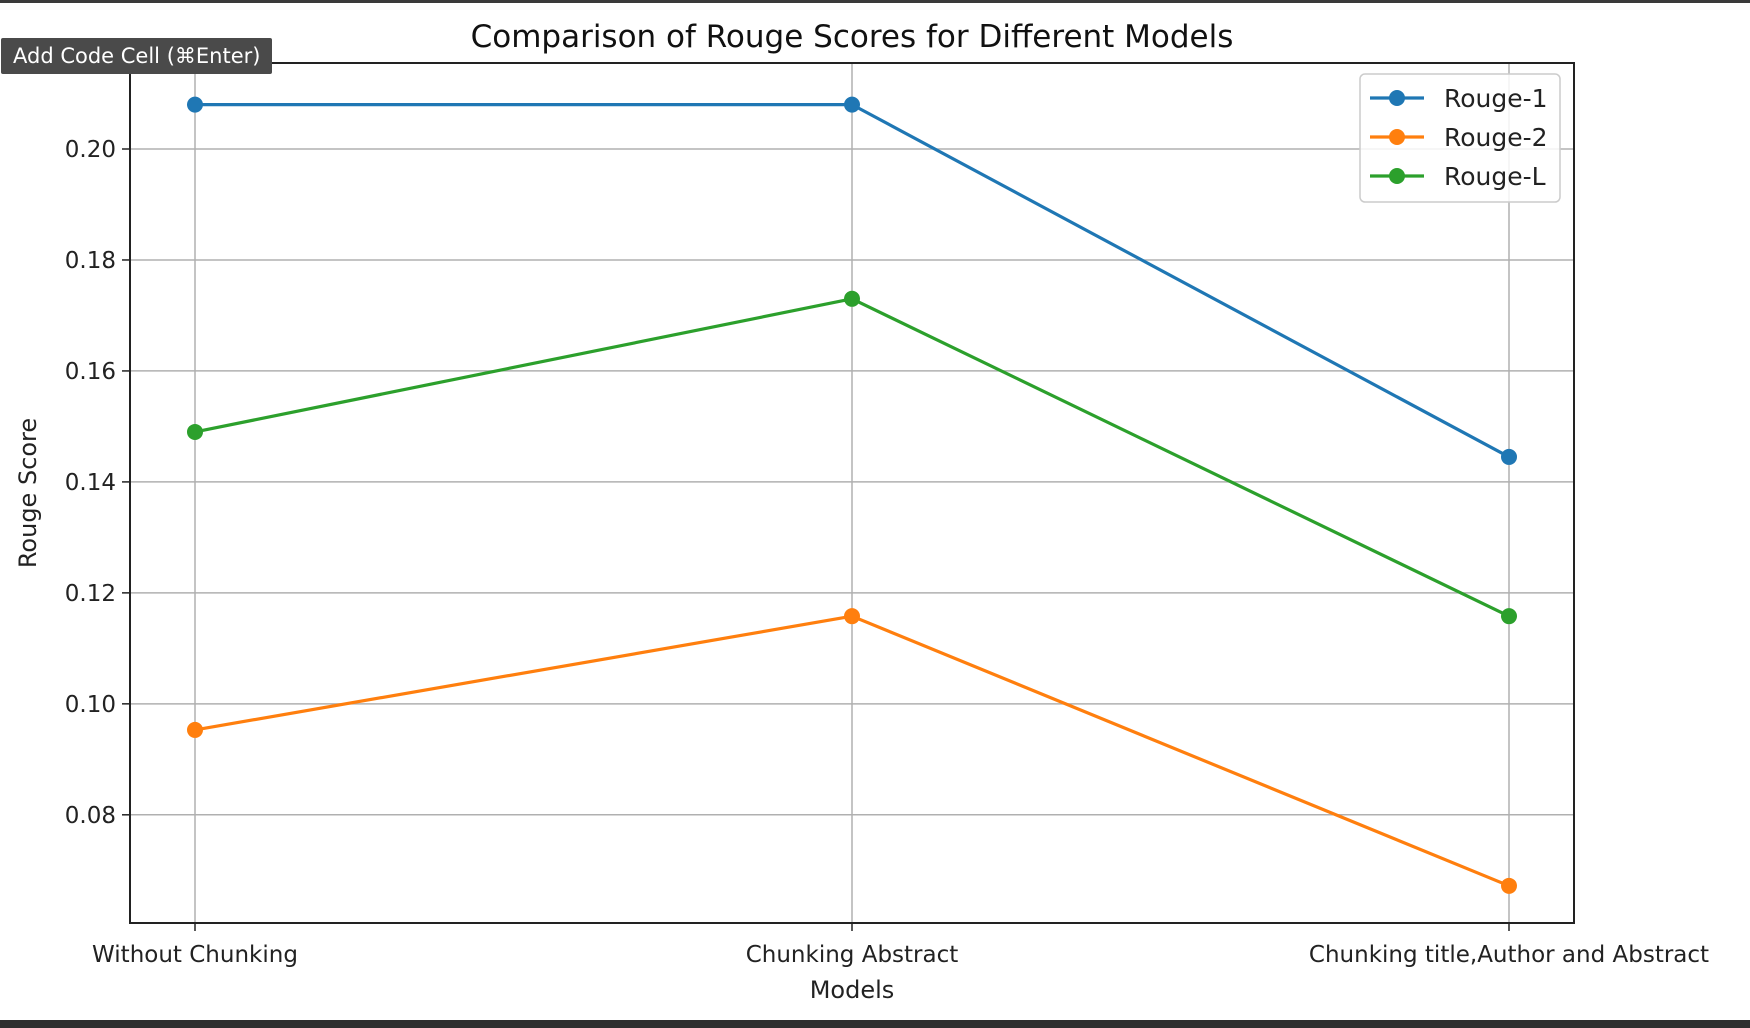  I want to click on x-axis-label: Models, so click(852, 990).